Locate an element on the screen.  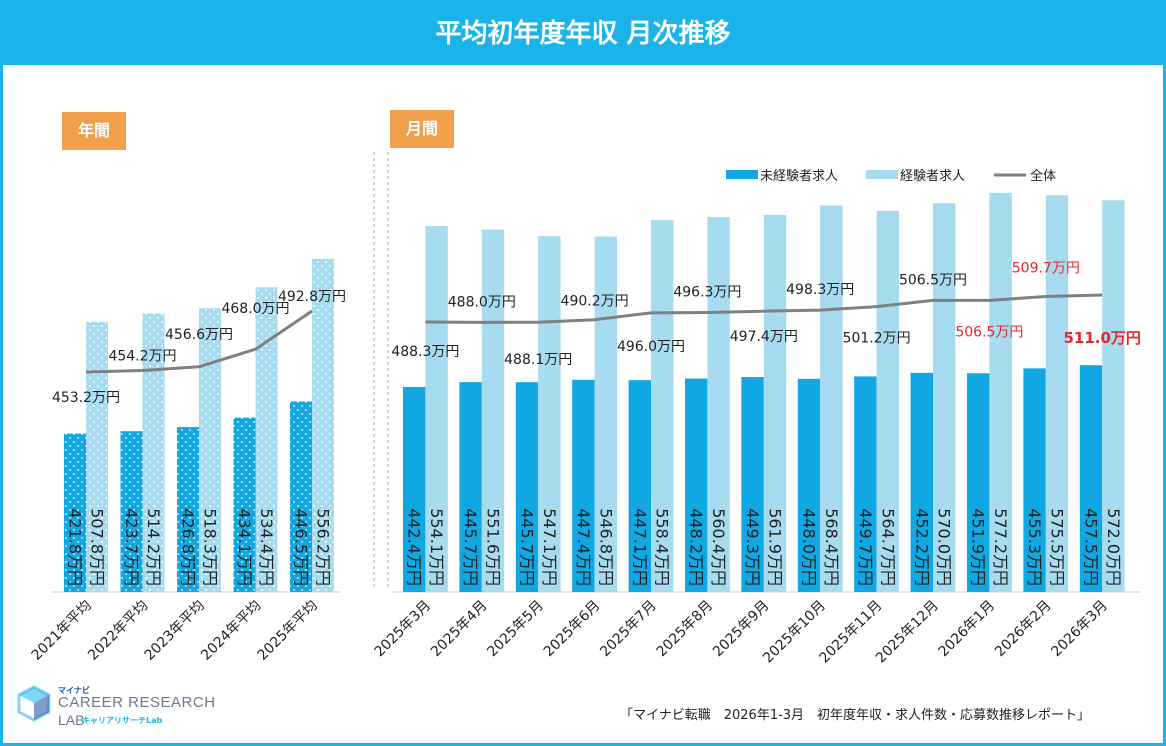
bar-label-experienced: 547.1万円 is located at coordinates (549, 547).